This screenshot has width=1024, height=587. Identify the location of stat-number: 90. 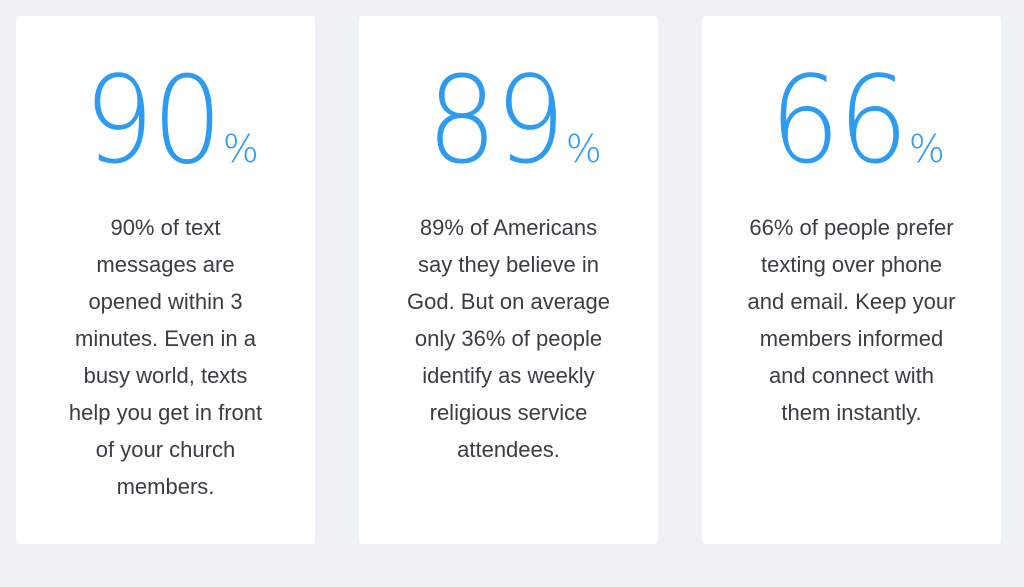
(153, 121).